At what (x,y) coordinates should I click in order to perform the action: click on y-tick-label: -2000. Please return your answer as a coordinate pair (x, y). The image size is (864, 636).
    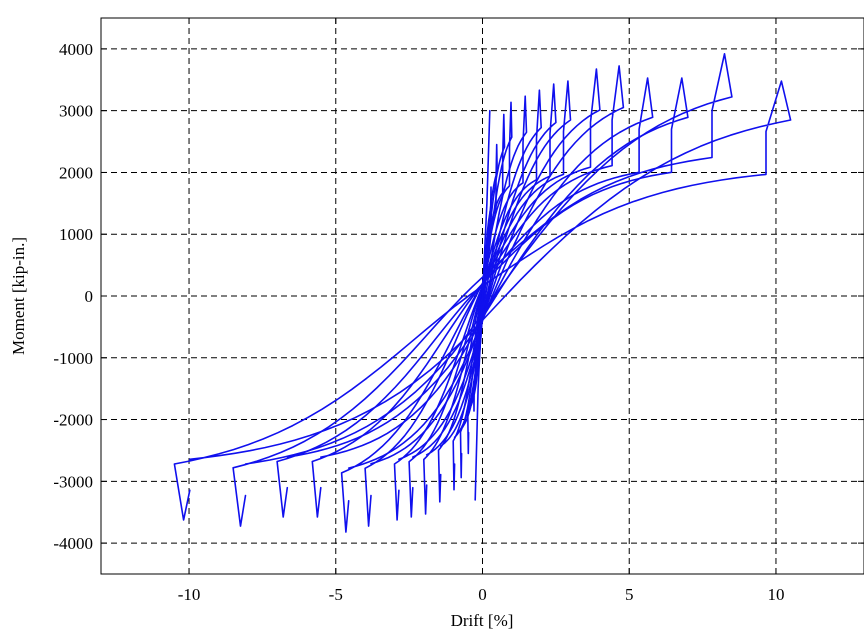
    Looking at the image, I should click on (73, 420).